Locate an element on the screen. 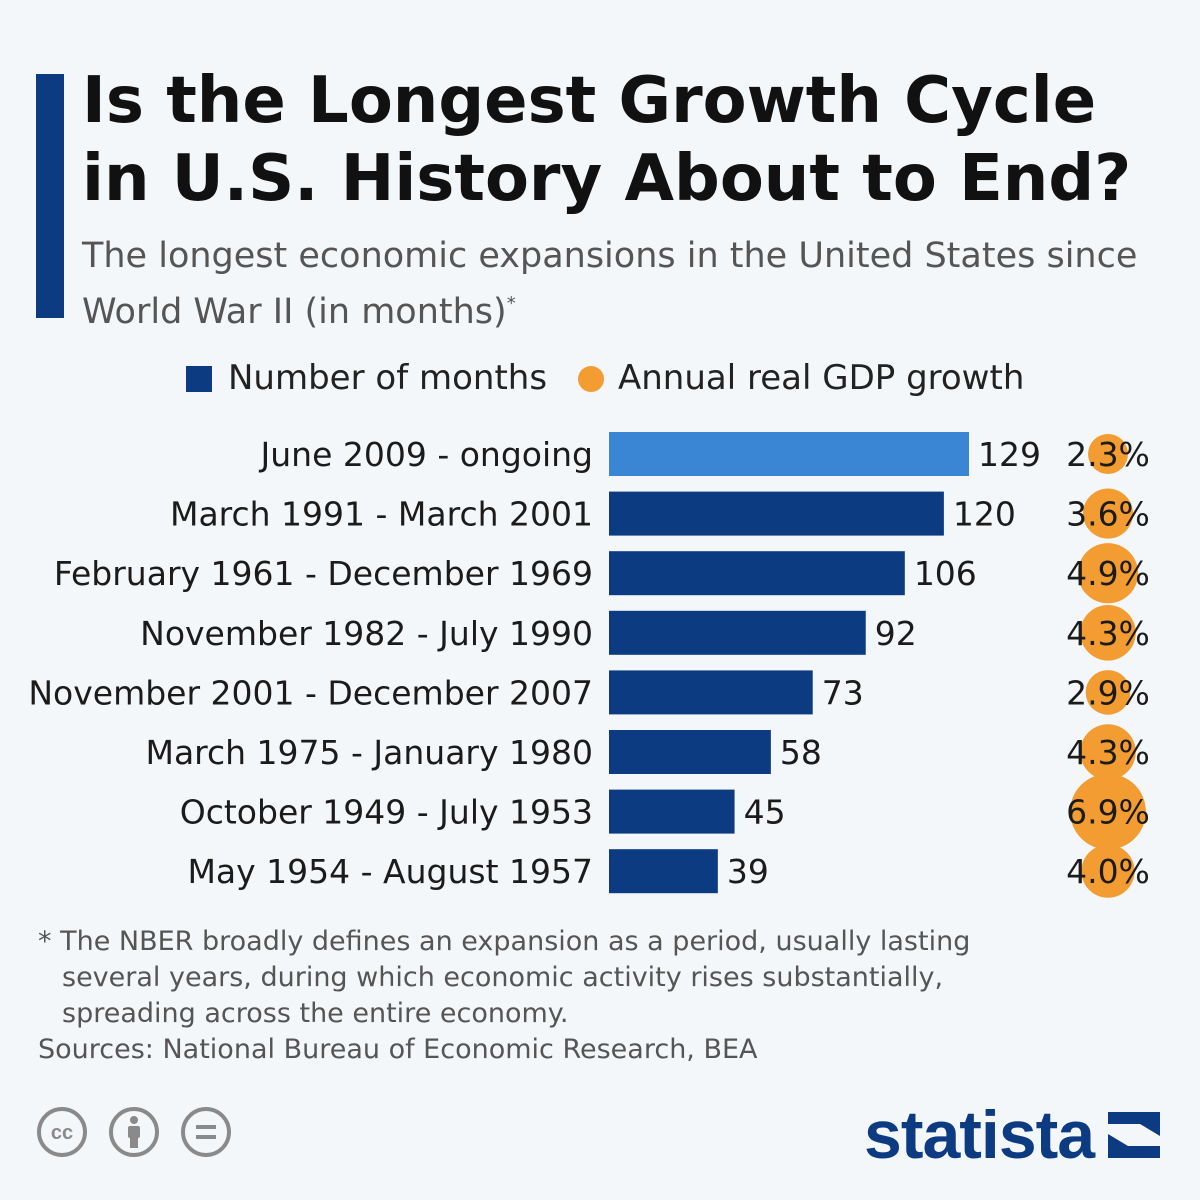  footnote-line: spreading across the entire economy. is located at coordinates (315, 1013).